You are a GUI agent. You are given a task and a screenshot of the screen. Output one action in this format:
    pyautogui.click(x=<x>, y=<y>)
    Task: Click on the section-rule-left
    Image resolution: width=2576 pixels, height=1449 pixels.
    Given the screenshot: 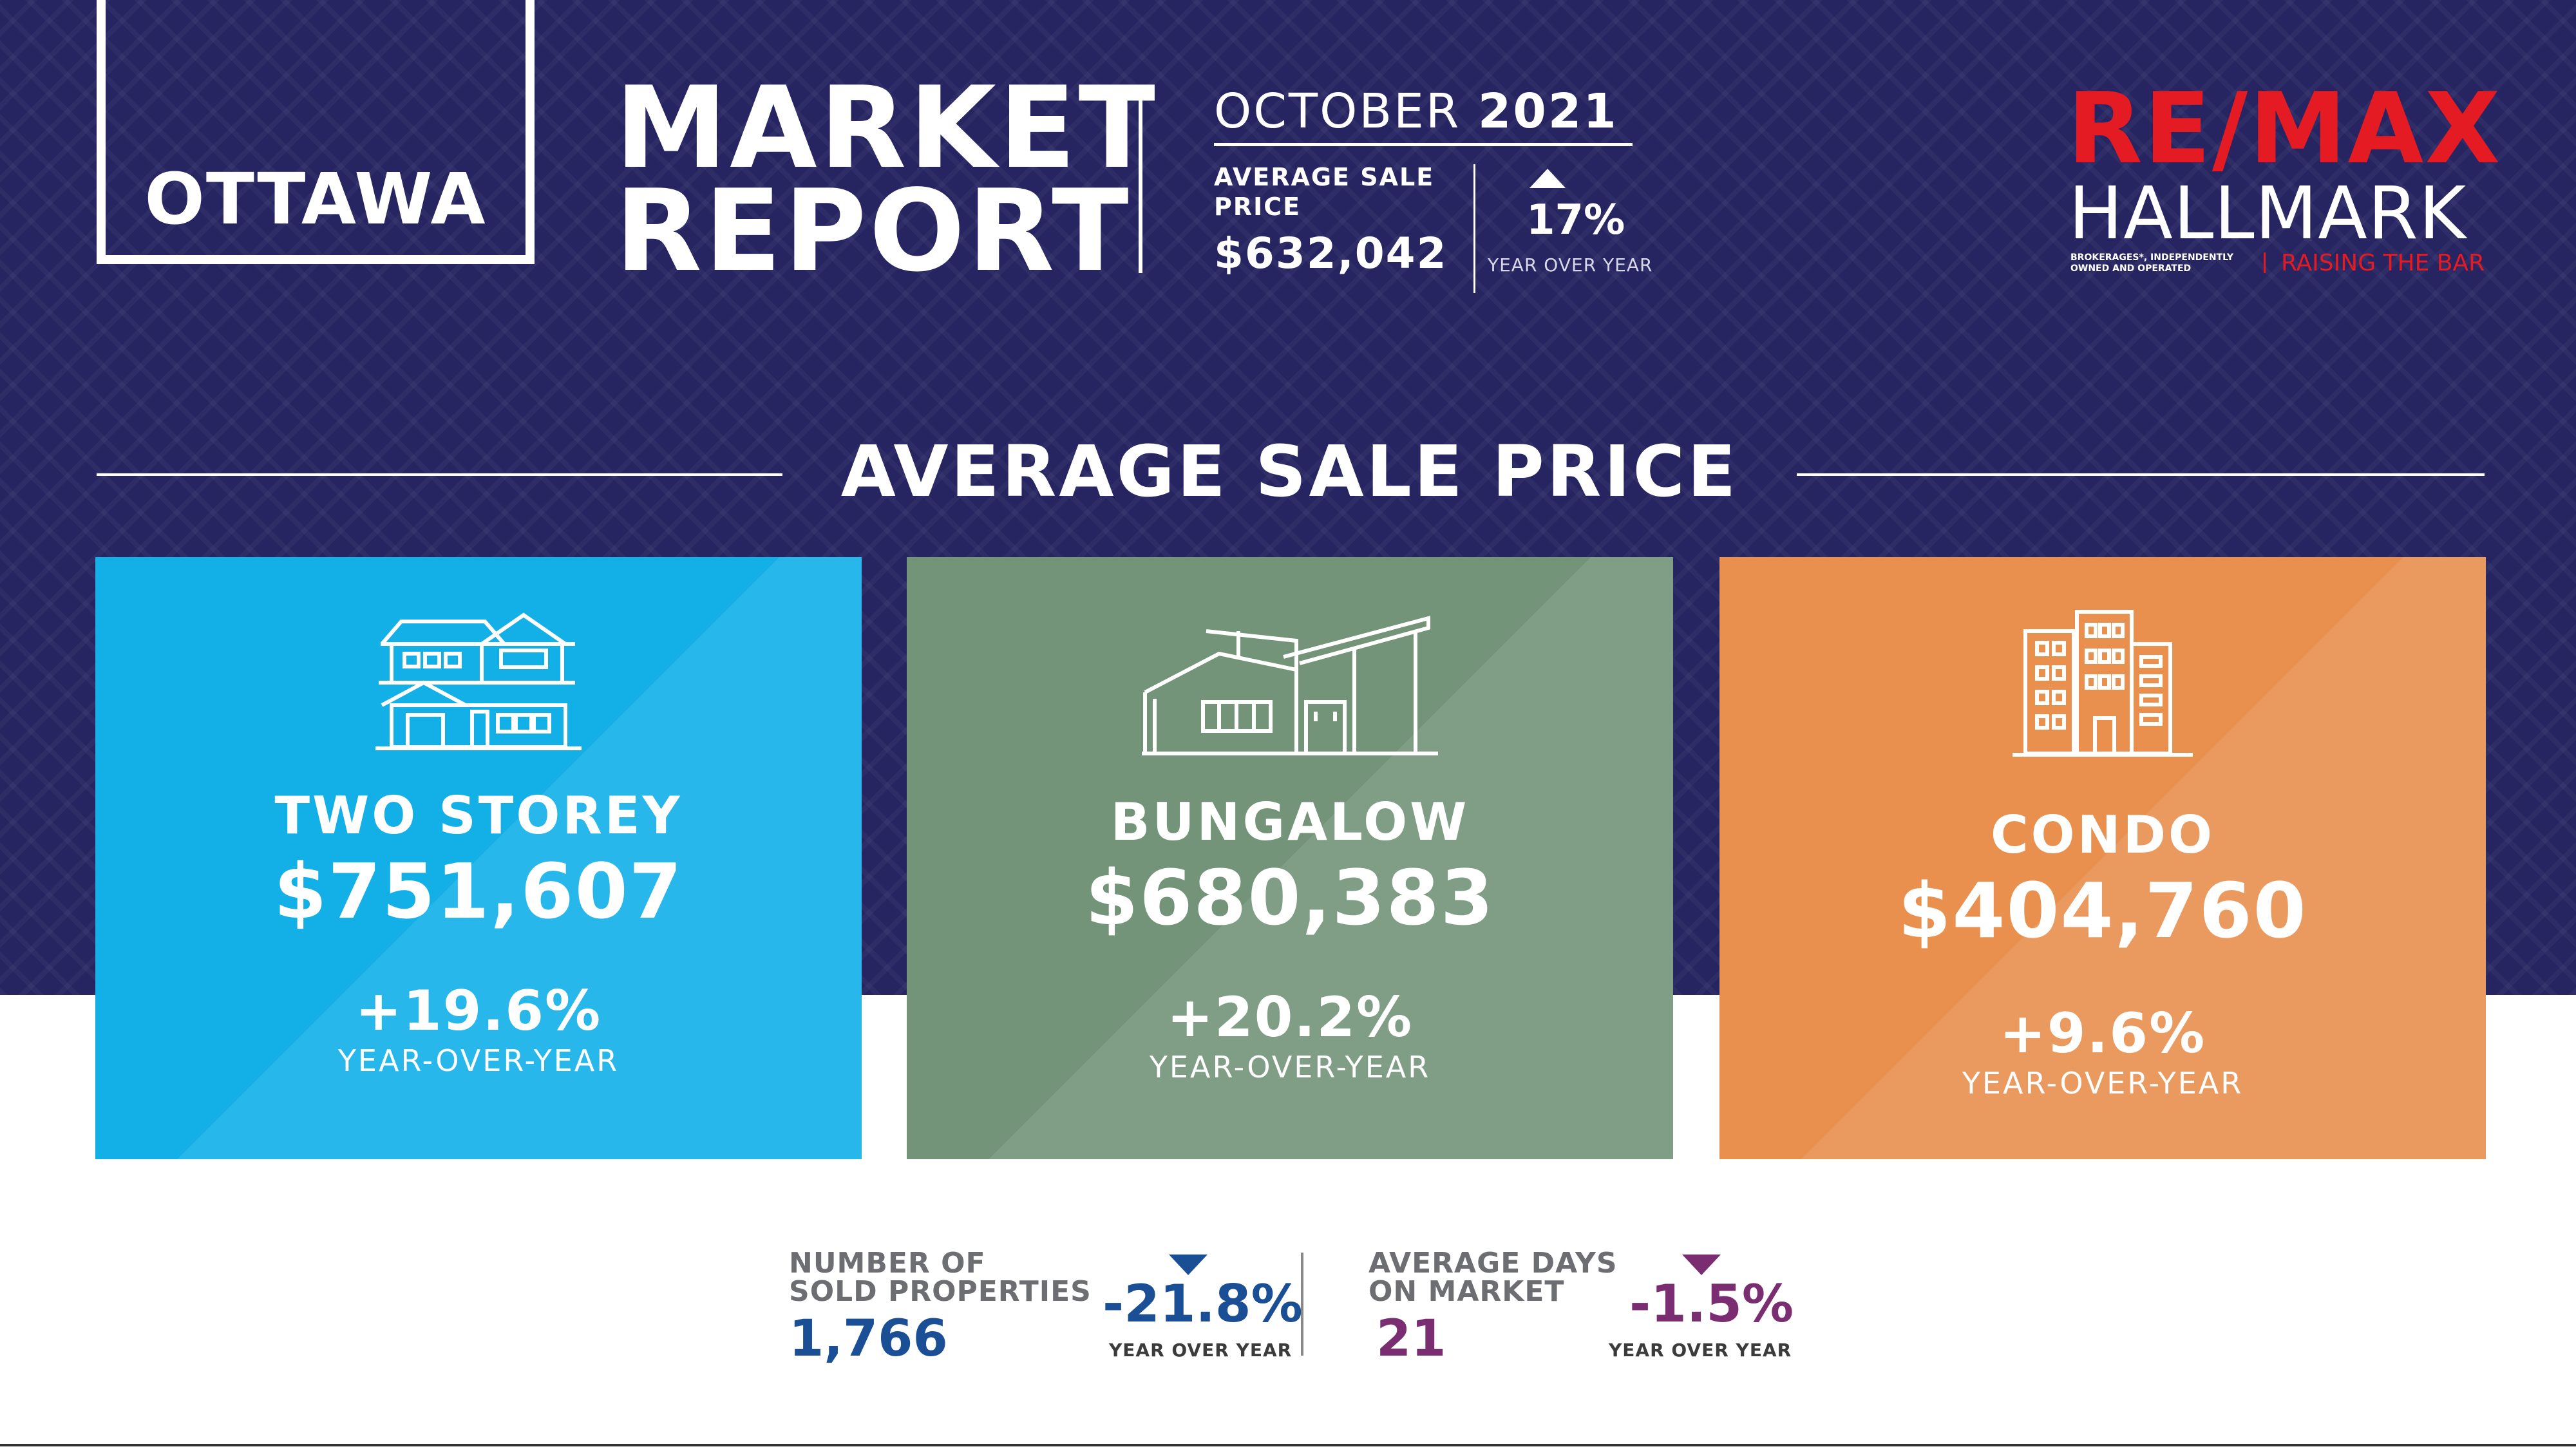 What is the action you would take?
    pyautogui.click(x=439, y=475)
    